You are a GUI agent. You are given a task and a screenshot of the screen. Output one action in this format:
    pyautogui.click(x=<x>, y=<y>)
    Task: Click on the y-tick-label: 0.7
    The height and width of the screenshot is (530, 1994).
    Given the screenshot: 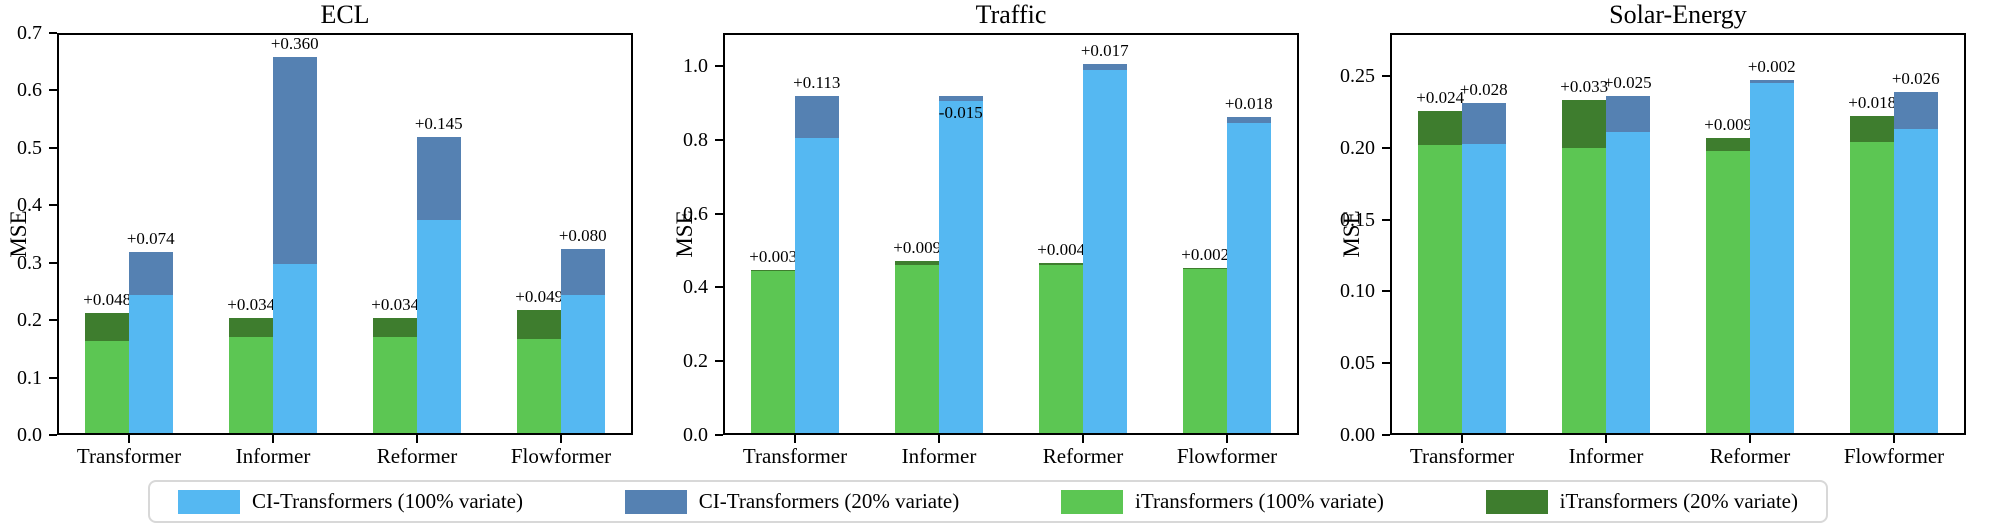 What is the action you would take?
    pyautogui.click(x=29, y=33)
    